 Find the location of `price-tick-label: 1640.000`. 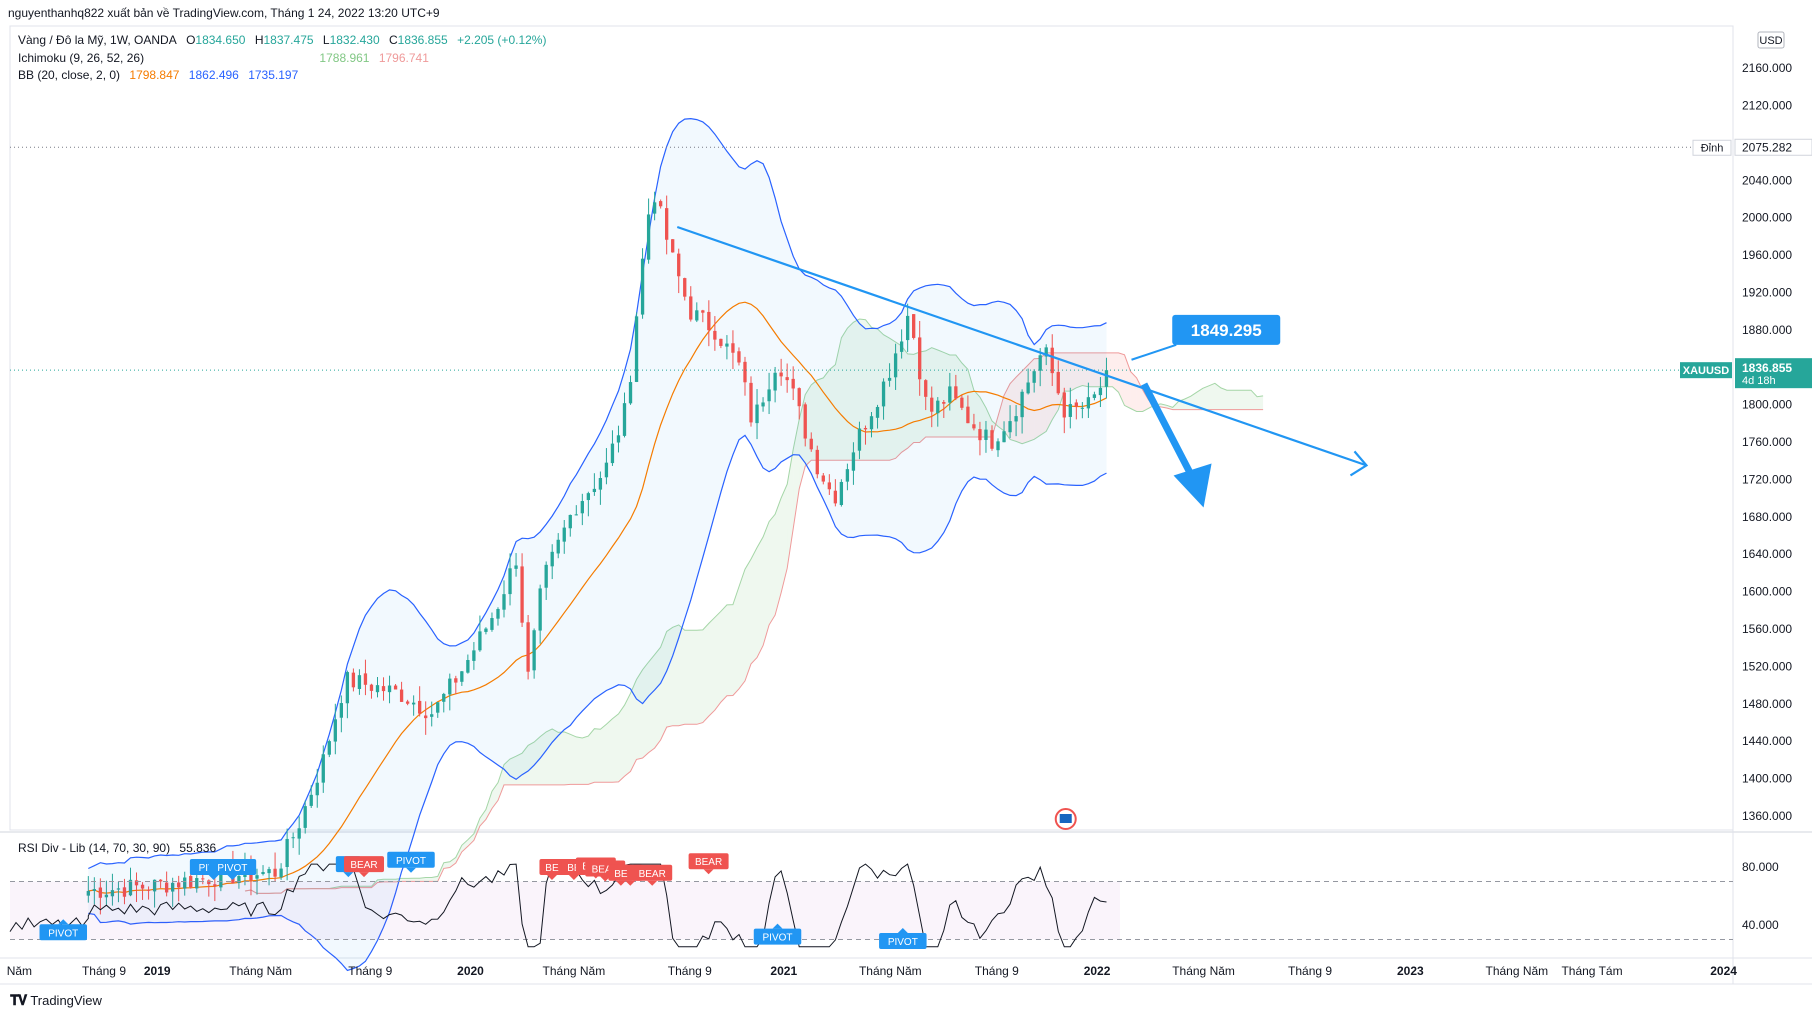

price-tick-label: 1640.000 is located at coordinates (1767, 554).